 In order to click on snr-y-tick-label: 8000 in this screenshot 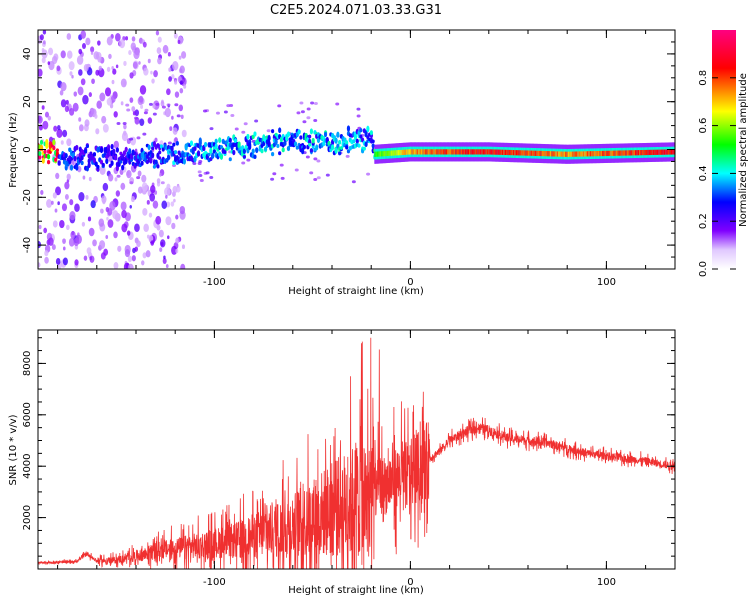, I will do `click(27, 363)`.